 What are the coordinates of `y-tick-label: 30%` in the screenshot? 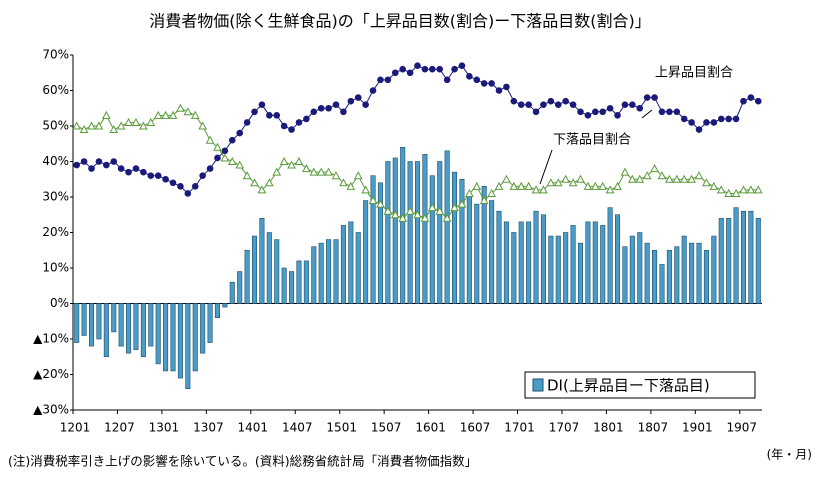 It's located at (55, 197).